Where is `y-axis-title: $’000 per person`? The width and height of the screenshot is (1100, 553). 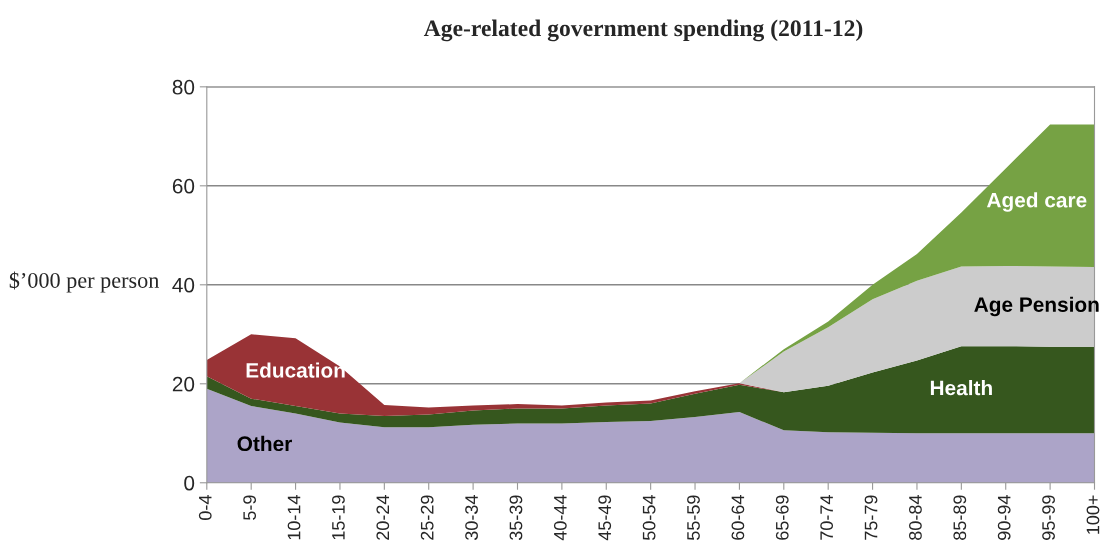
y-axis-title: $’000 per person is located at coordinates (84, 282).